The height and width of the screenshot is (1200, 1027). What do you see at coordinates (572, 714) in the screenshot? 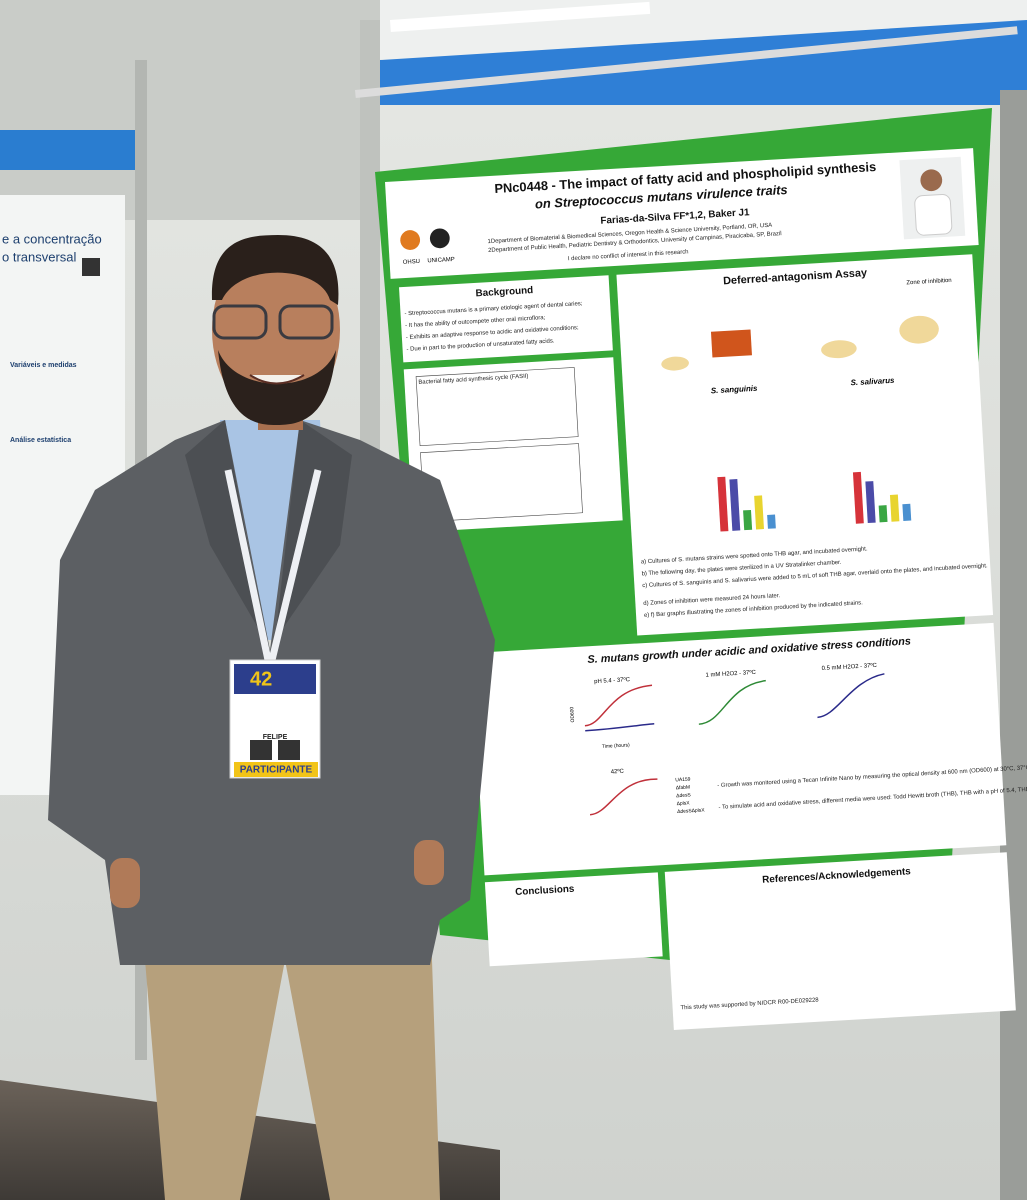
I see `growth-y-label: OD600` at bounding box center [572, 714].